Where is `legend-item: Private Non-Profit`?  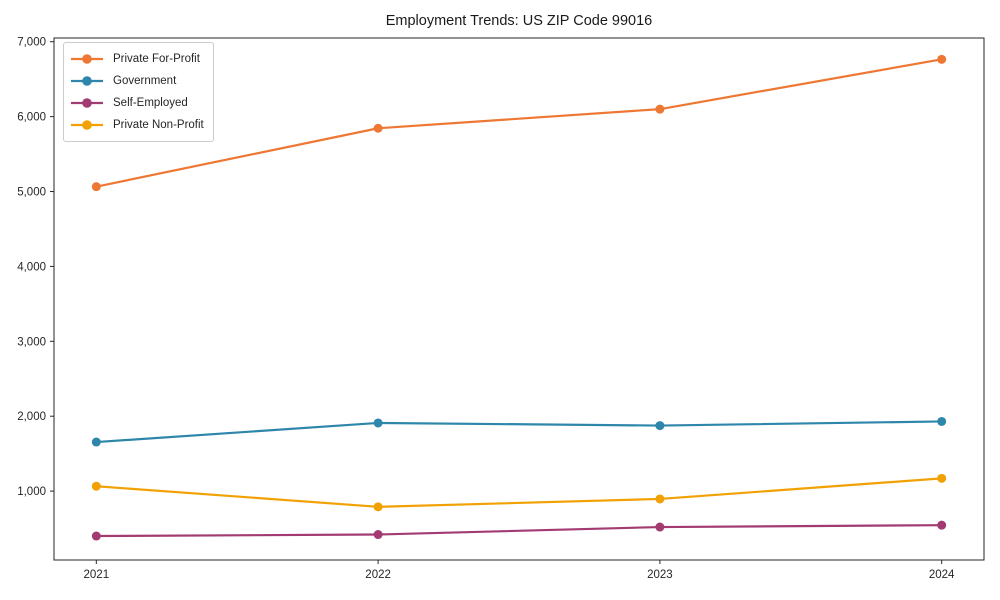 legend-item: Private Non-Profit is located at coordinates (137, 125).